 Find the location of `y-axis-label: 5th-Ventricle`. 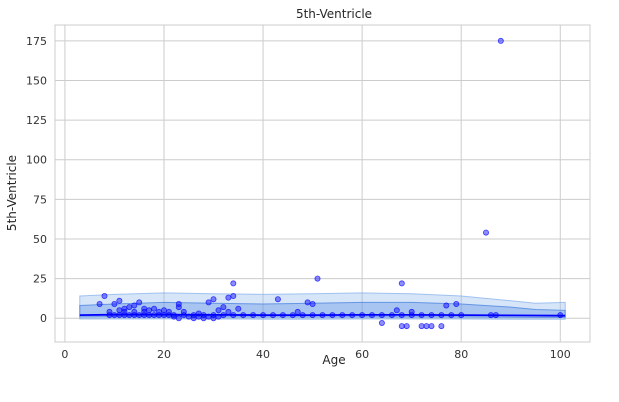

y-axis-label: 5th-Ventricle is located at coordinates (12, 193).